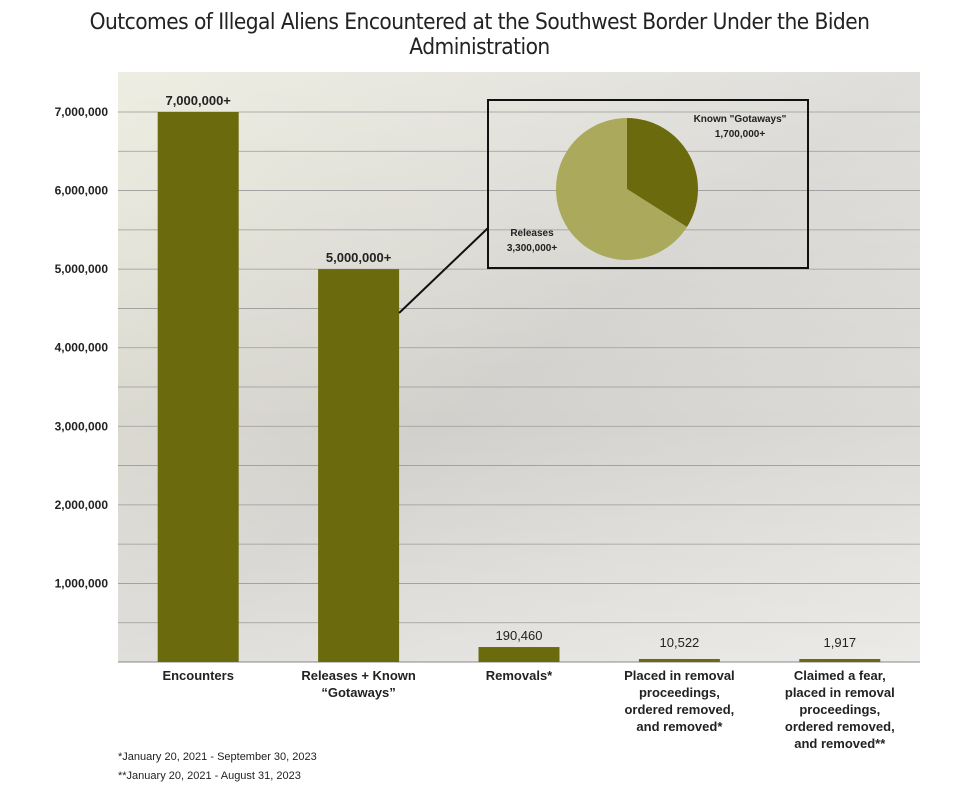  What do you see at coordinates (358, 692) in the screenshot?
I see `x-tick-label: “Gotaways”` at bounding box center [358, 692].